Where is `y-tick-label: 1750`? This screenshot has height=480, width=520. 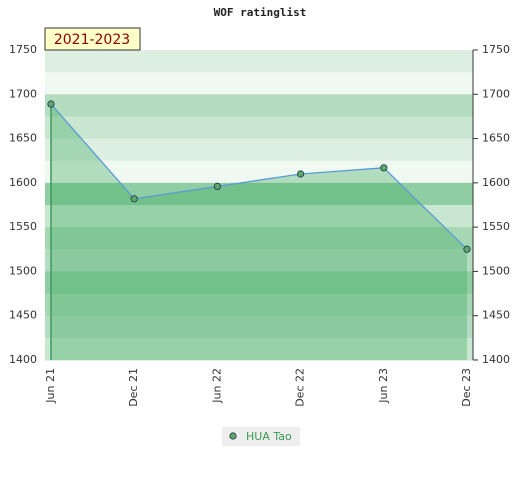
y-tick-label: 1750 is located at coordinates (23, 49).